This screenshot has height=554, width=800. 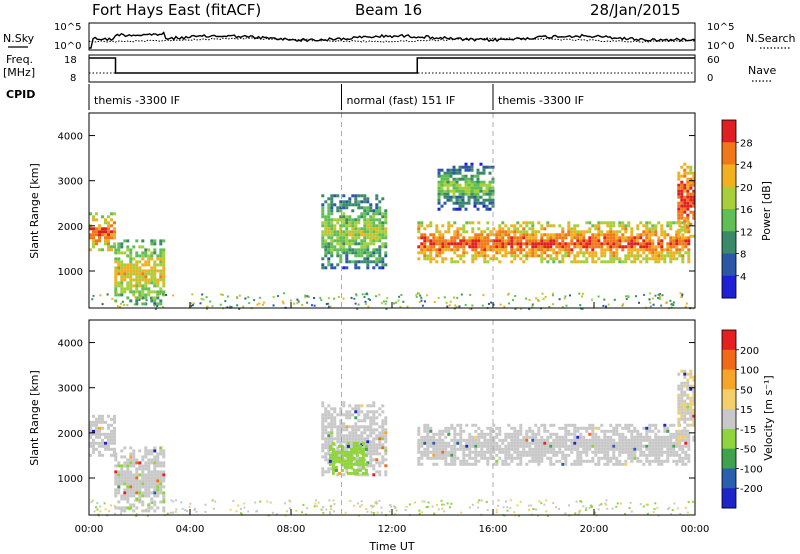 I want to click on colorbar-swatch, so click(x=729, y=478).